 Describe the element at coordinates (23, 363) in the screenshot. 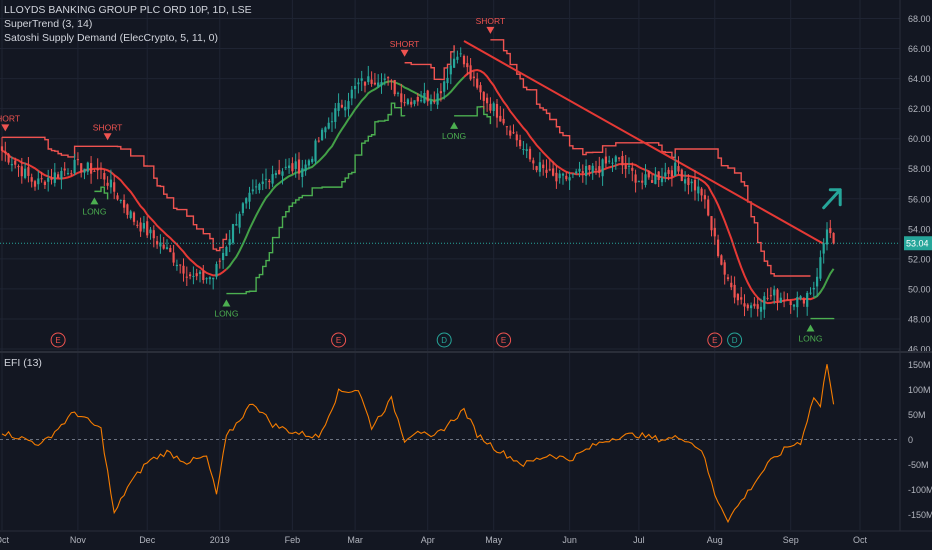

I see `efi-legend: EFI (13)` at that location.